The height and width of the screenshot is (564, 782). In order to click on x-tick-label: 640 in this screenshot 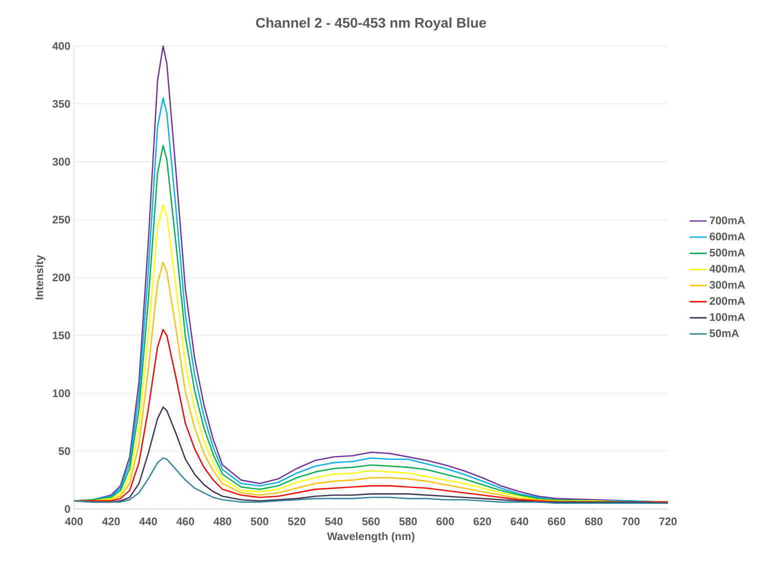, I will do `click(519, 522)`.